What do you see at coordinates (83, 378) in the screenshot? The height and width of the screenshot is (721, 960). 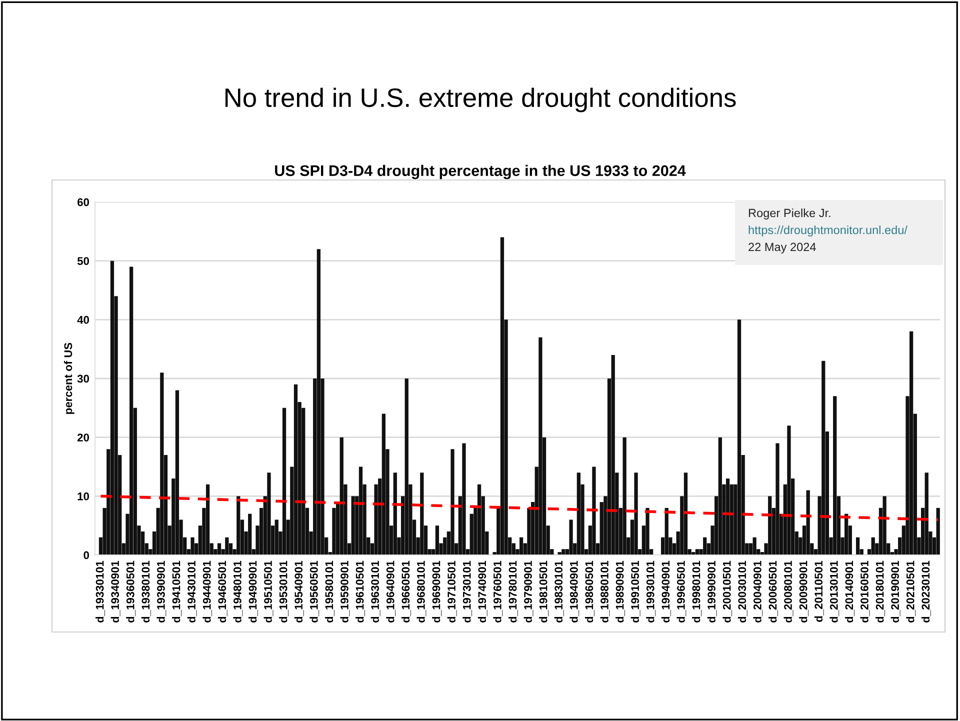 I see `y-tick-label: 30` at bounding box center [83, 378].